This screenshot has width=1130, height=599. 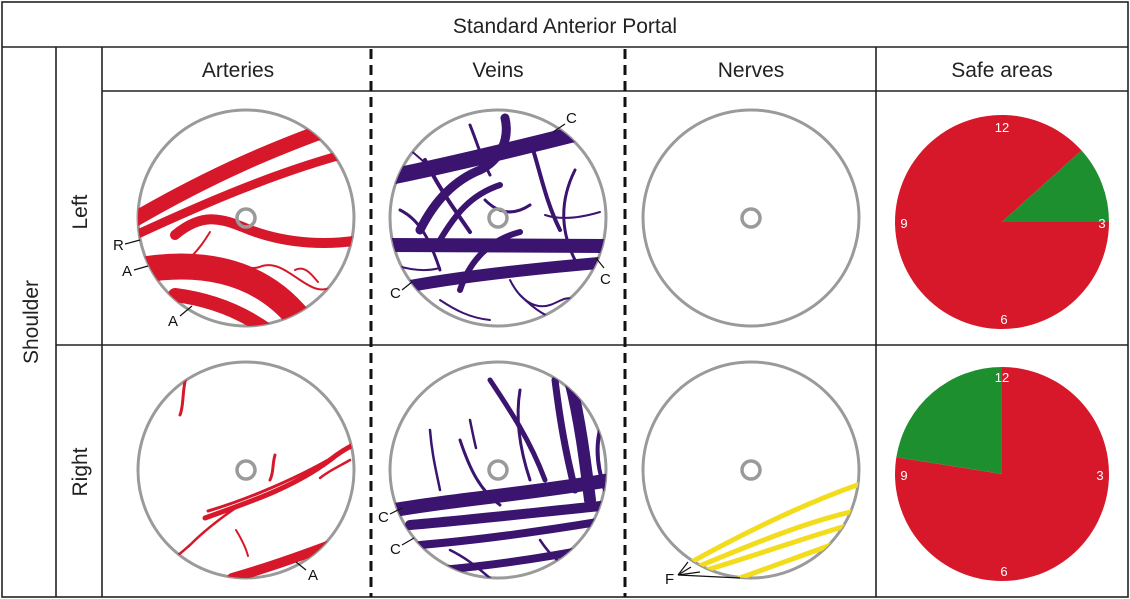 I want to click on leader-lines-f, so click(x=709, y=570).